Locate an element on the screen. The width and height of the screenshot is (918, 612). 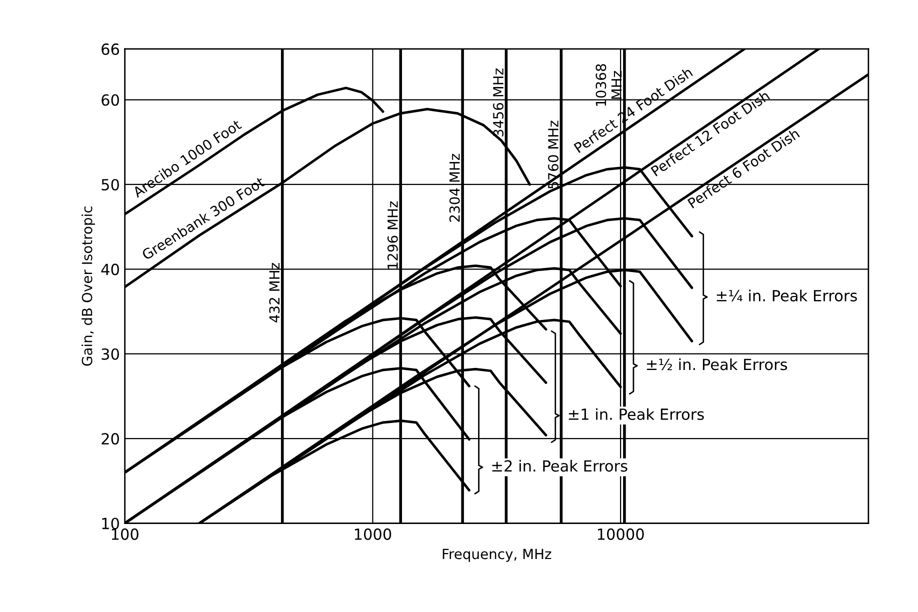
x-tick-label: 10000 is located at coordinates (621, 534).